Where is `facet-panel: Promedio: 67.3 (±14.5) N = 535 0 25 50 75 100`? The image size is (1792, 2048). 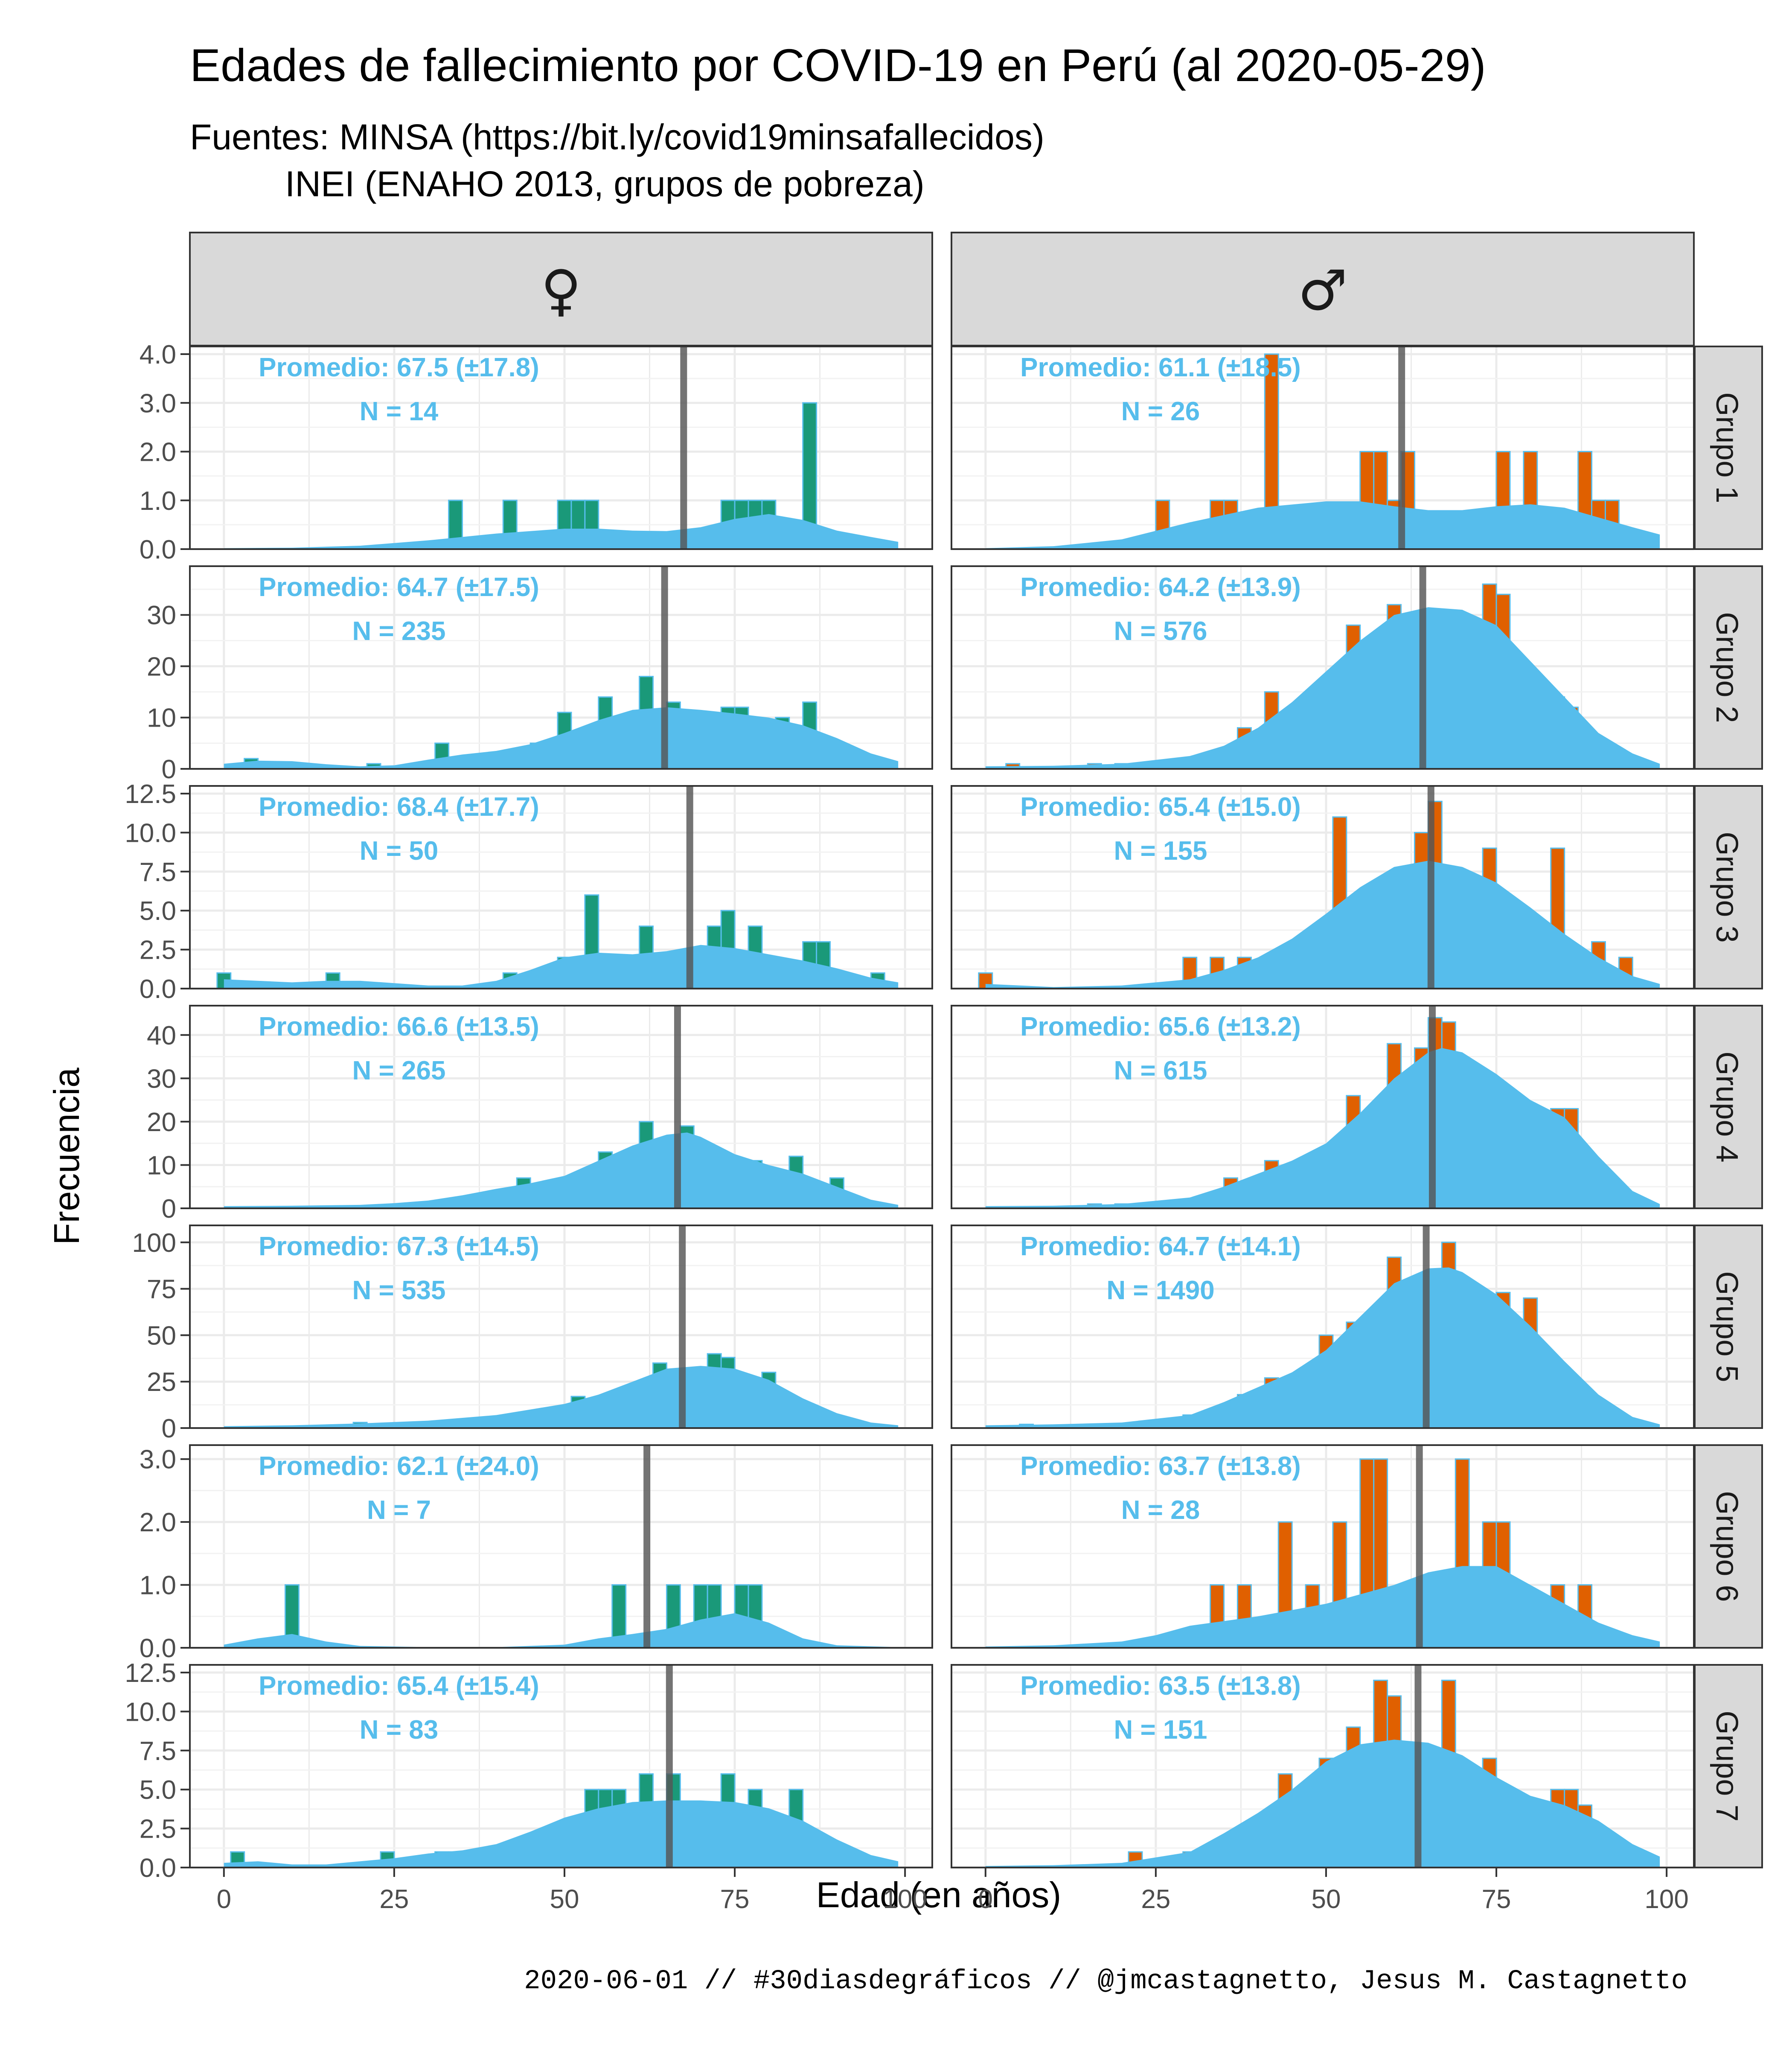
facet-panel: Promedio: 67.3 (±14.5) N = 535 0 25 50 75 100 is located at coordinates (532, 1334).